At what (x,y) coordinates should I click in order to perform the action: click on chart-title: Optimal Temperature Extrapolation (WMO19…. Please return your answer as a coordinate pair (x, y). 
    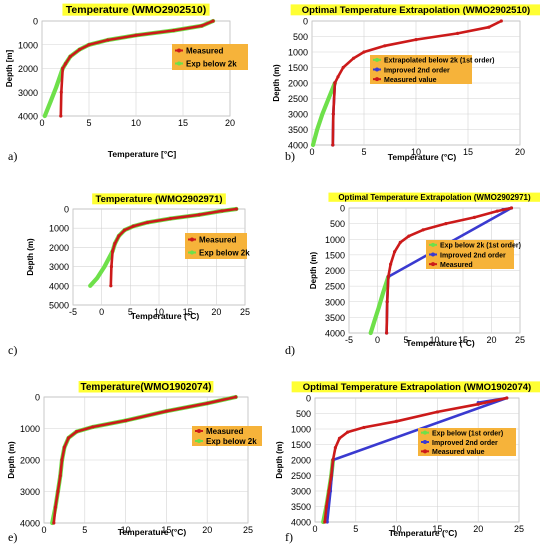
    Looking at the image, I should click on (417, 387).